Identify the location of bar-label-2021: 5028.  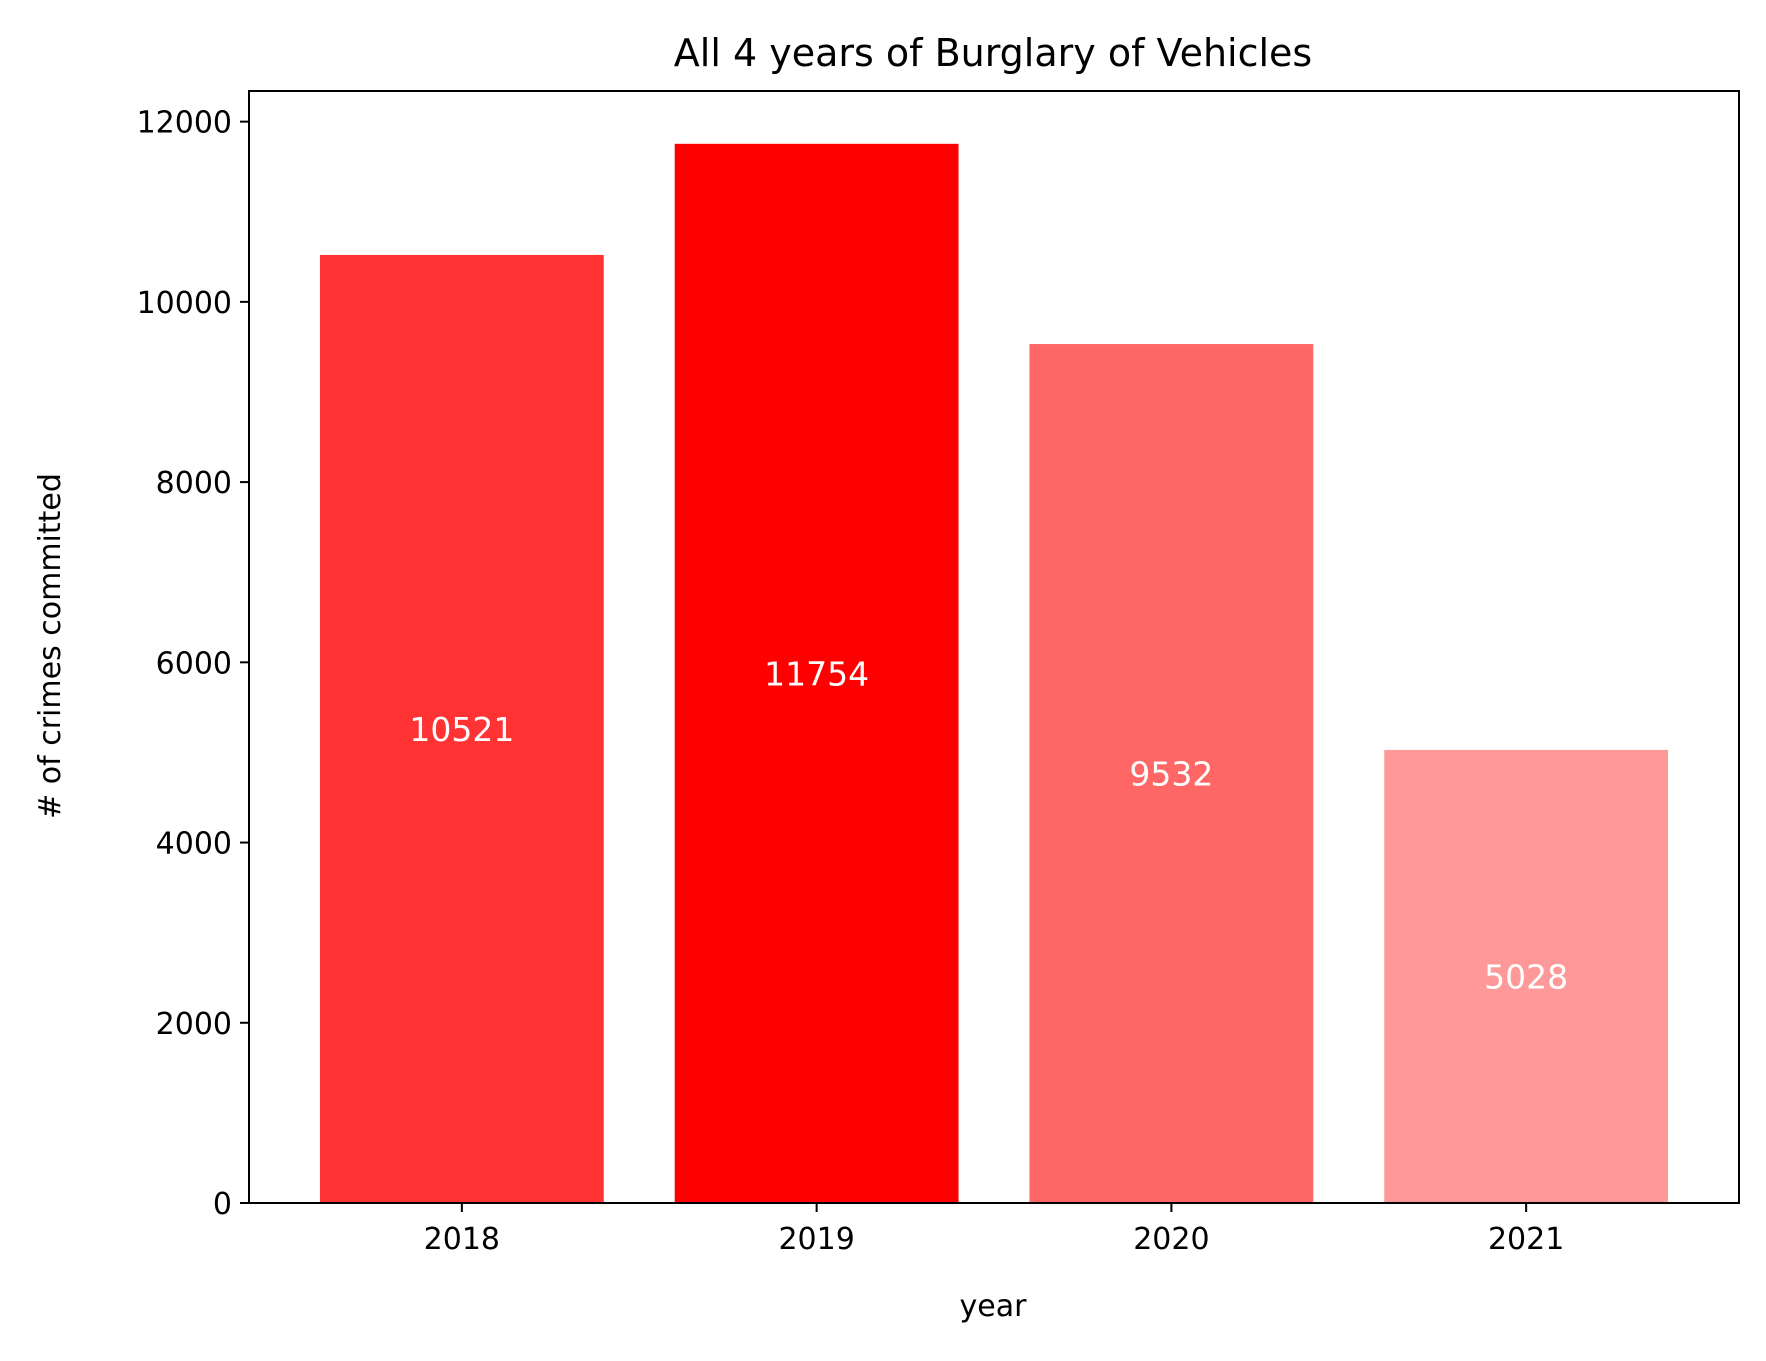
(1526, 976).